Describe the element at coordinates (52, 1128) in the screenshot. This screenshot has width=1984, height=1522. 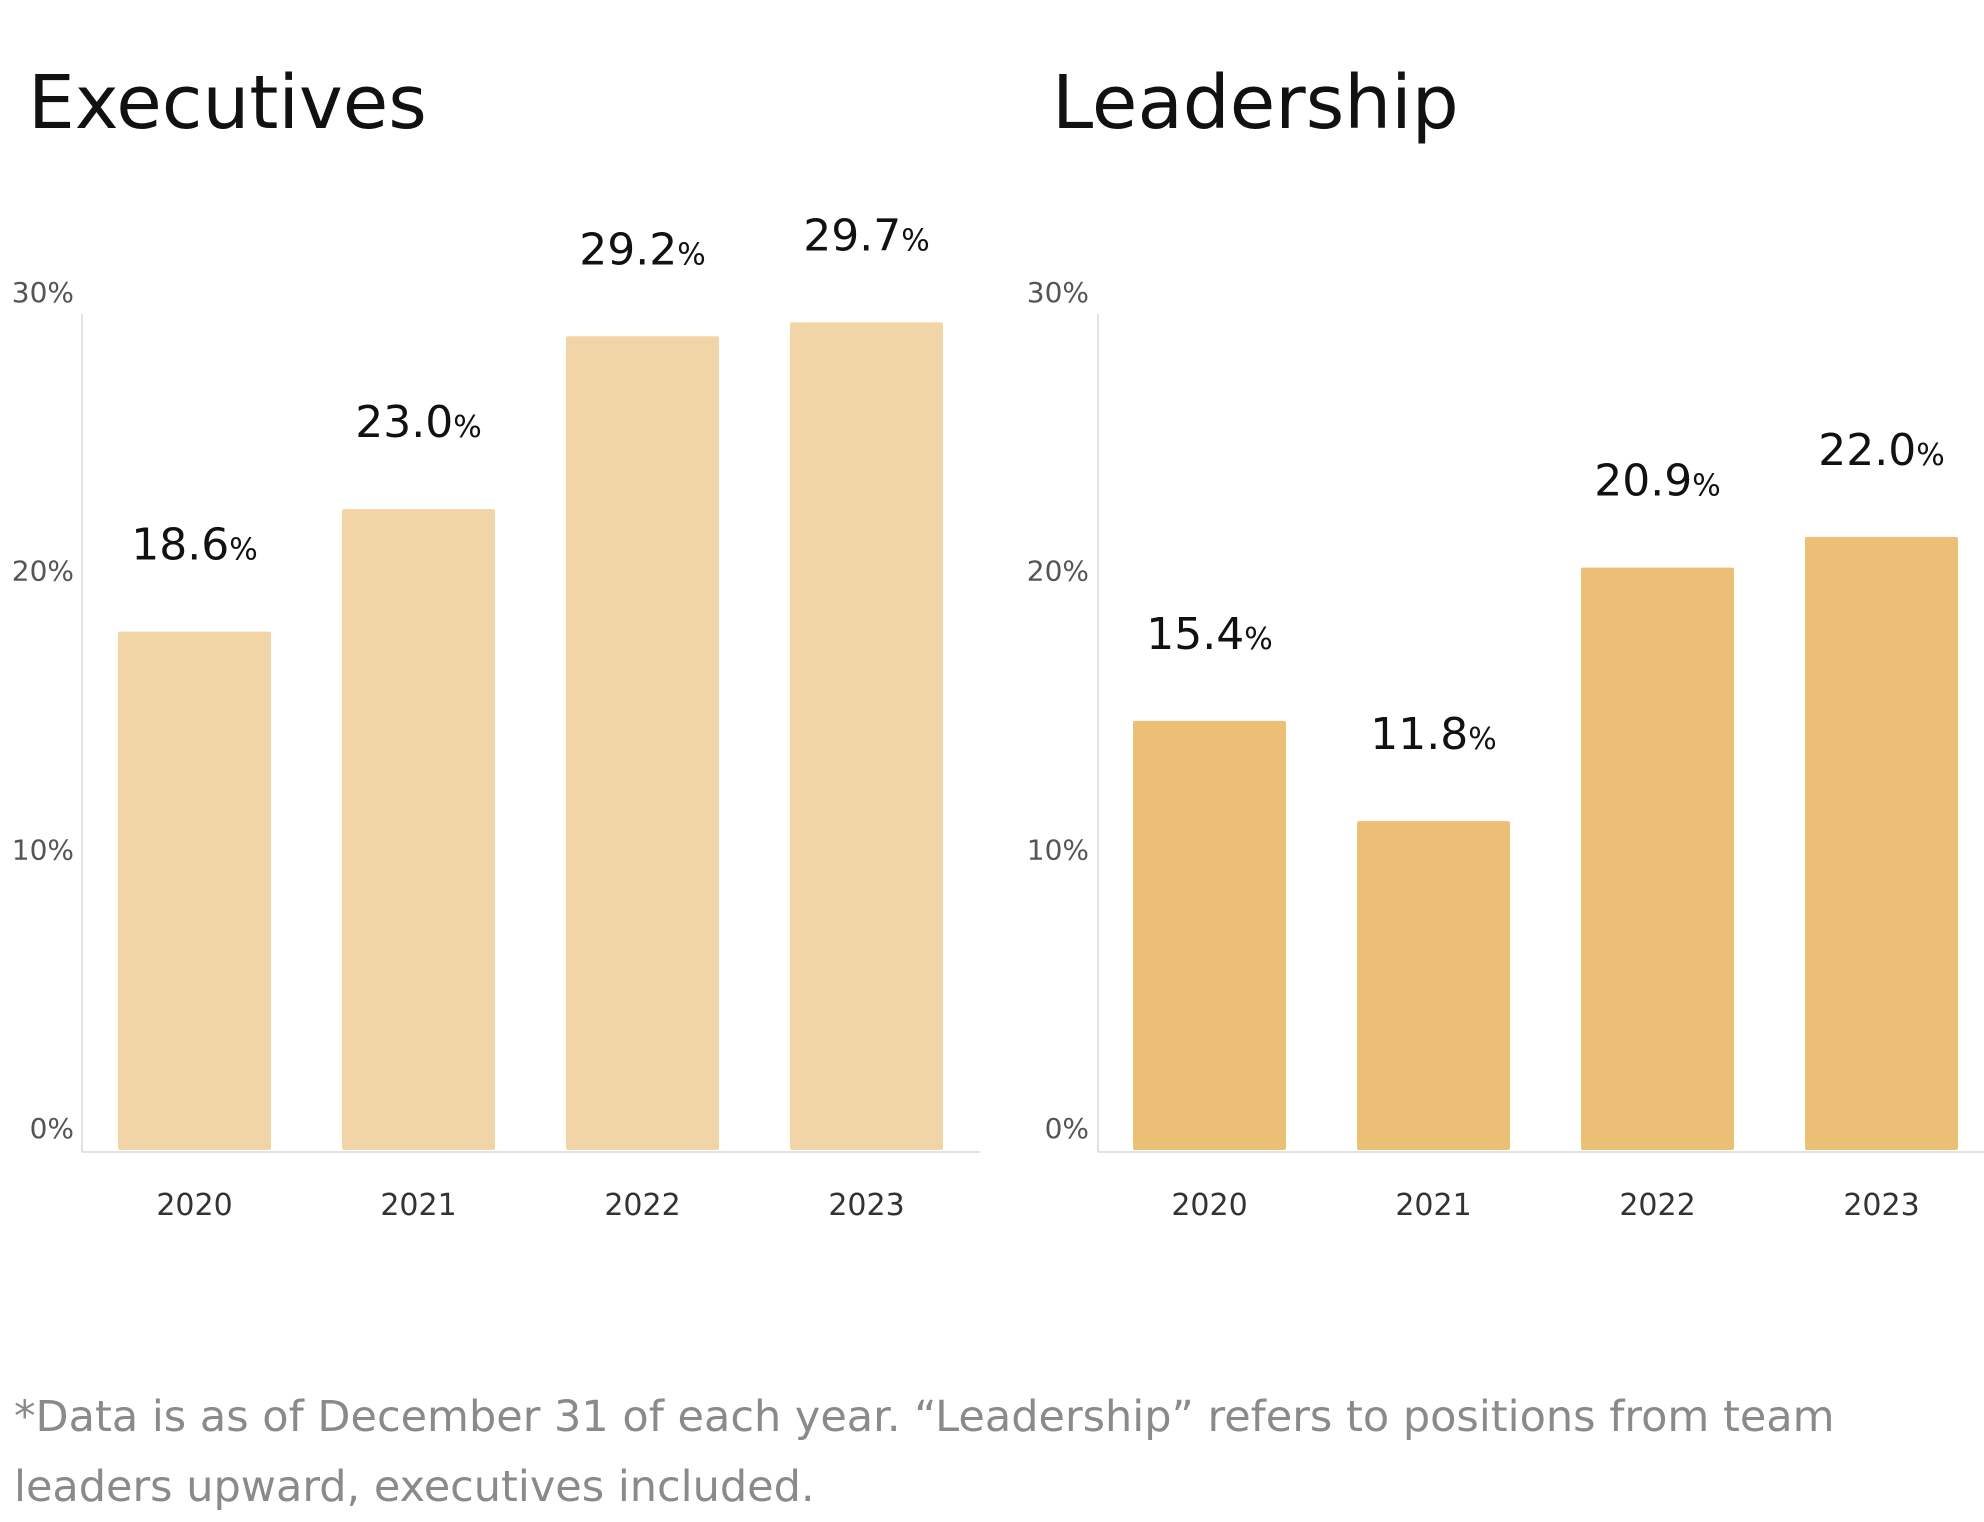
I see `executives-y-tick-label: 0%` at that location.